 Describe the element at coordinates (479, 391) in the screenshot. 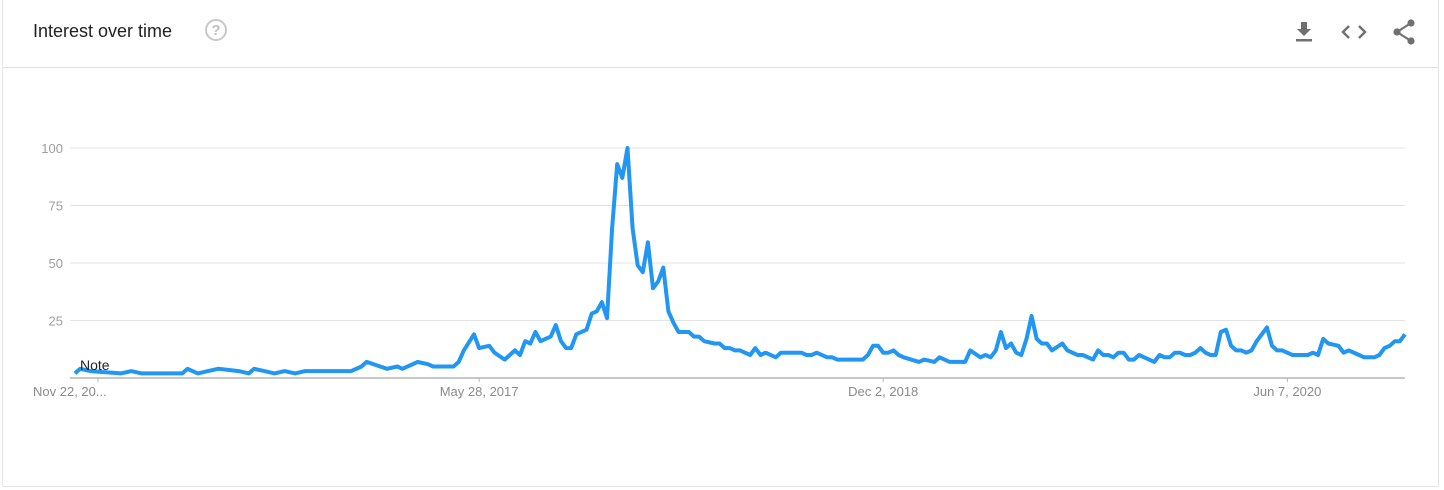

I see `x-tick-label: May 28, 2017` at that location.